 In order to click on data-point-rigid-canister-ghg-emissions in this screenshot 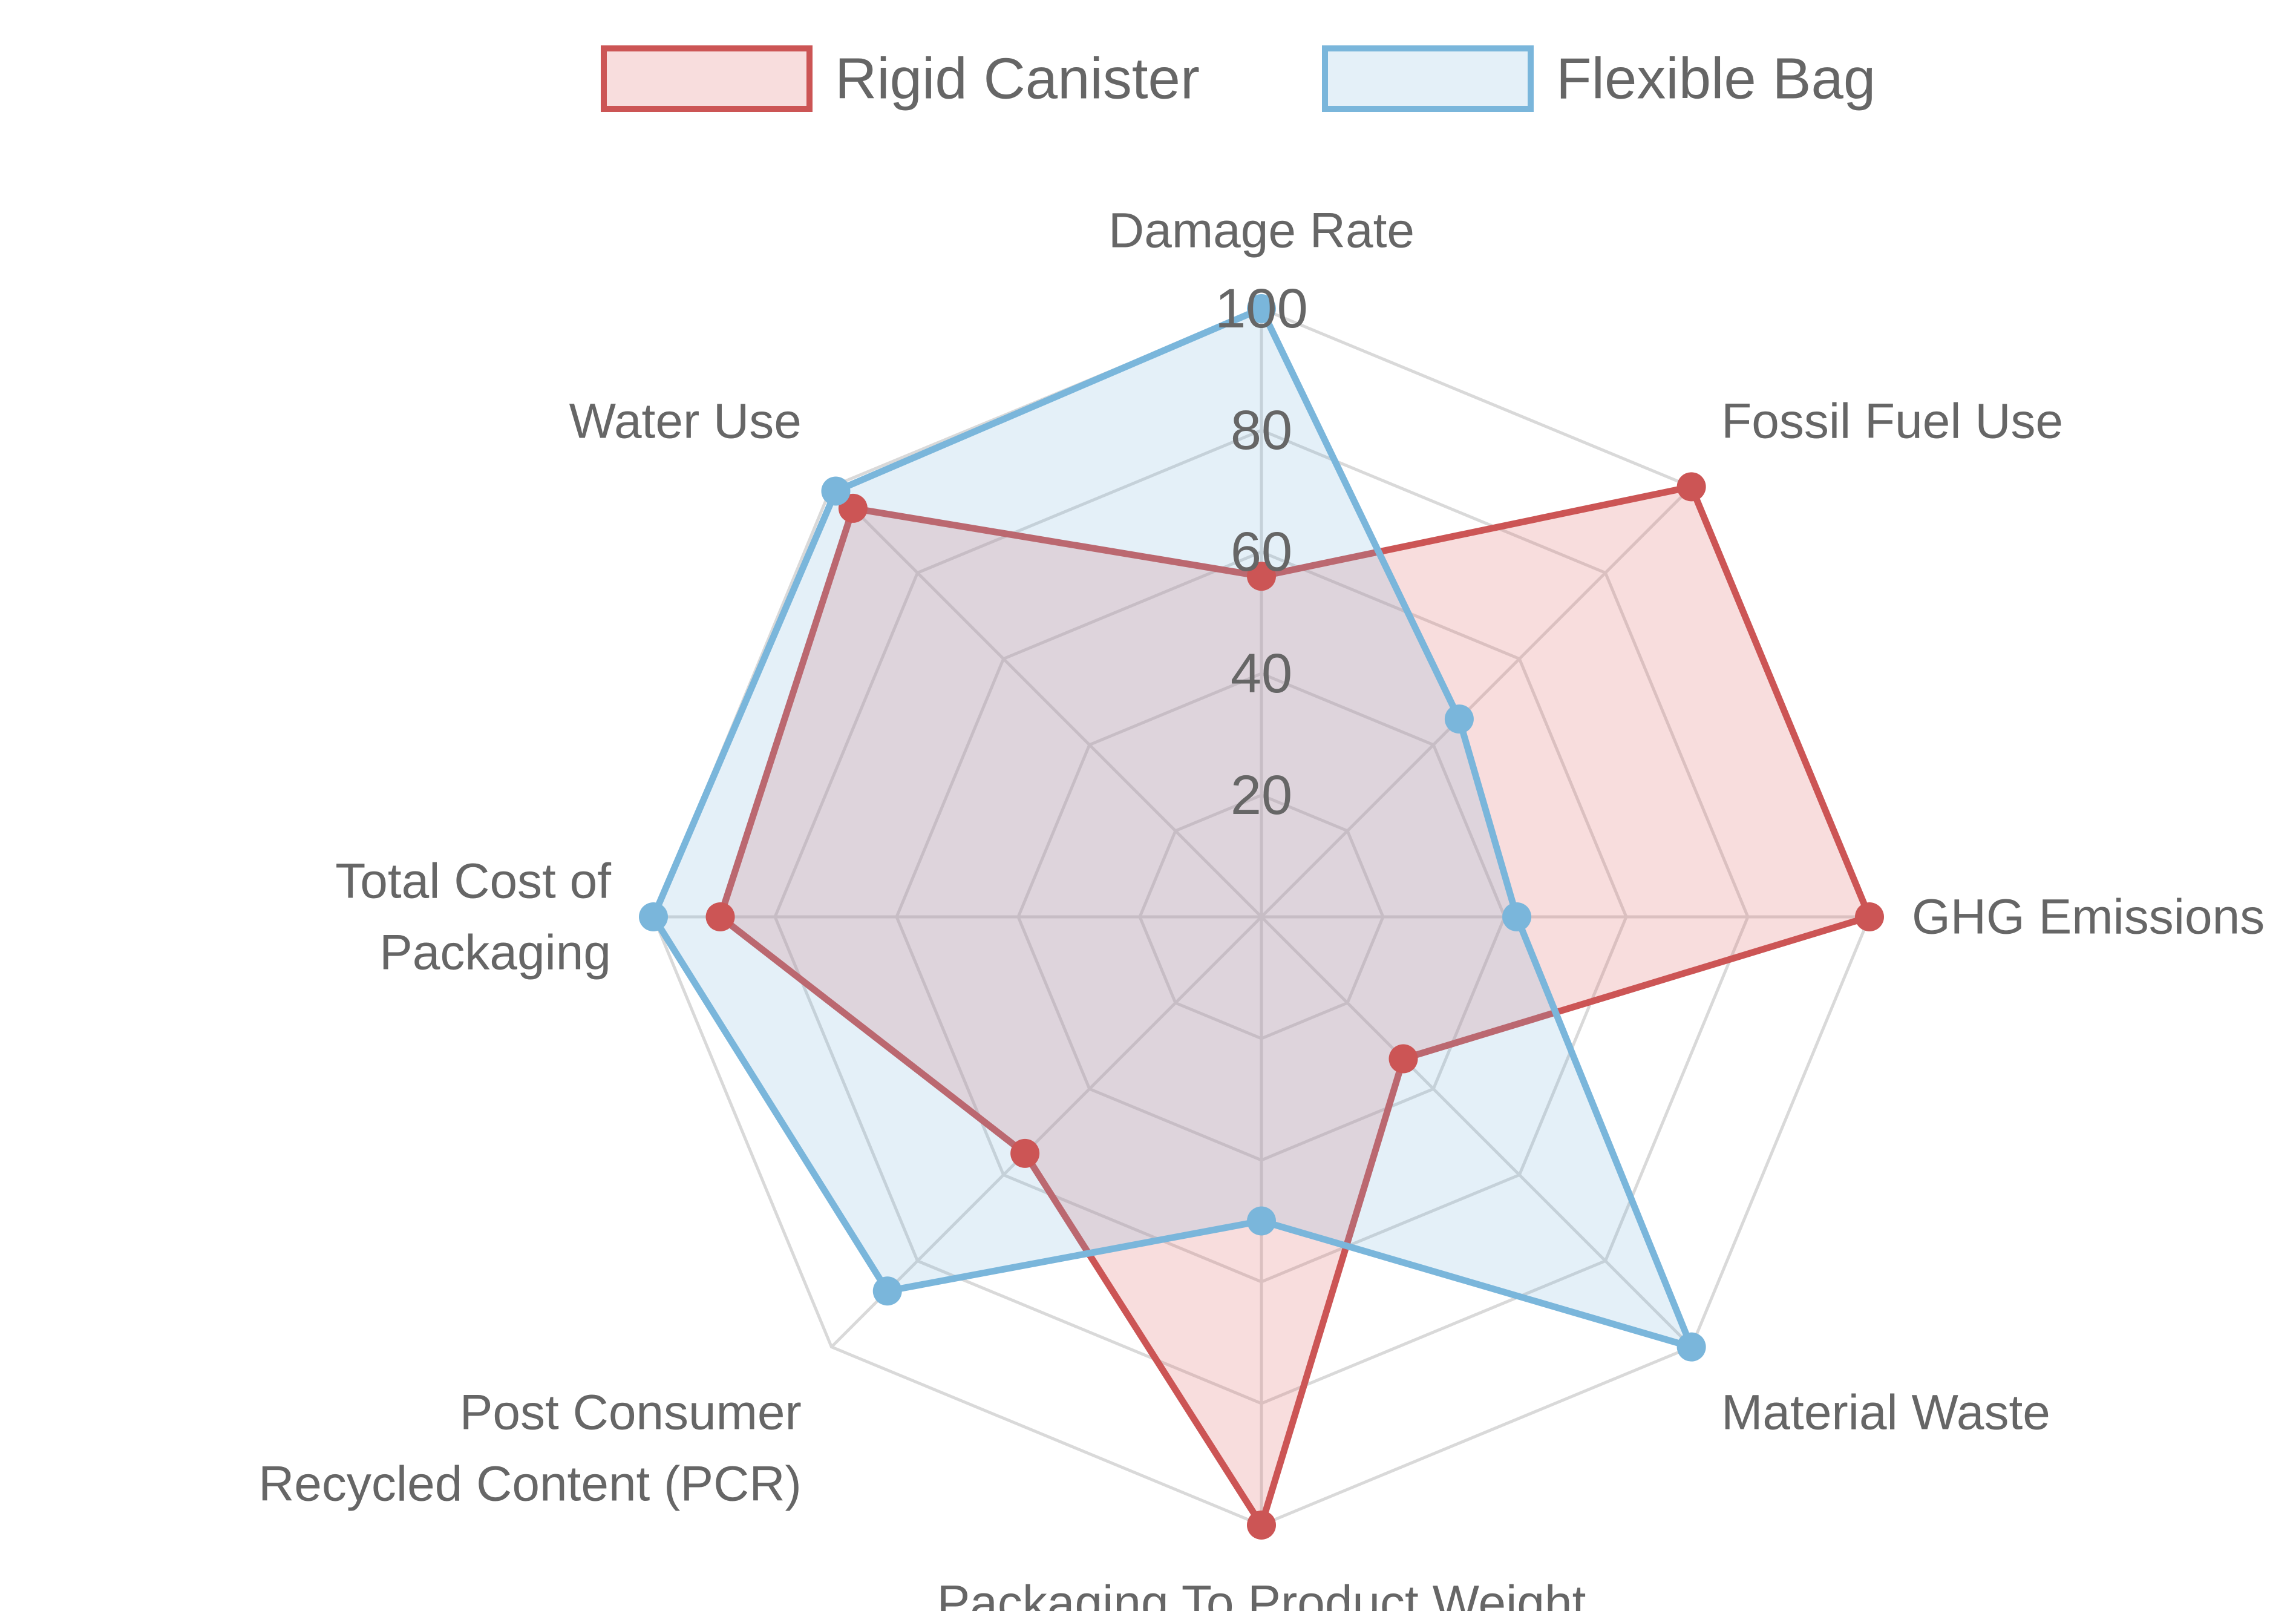, I will do `click(1869, 916)`.